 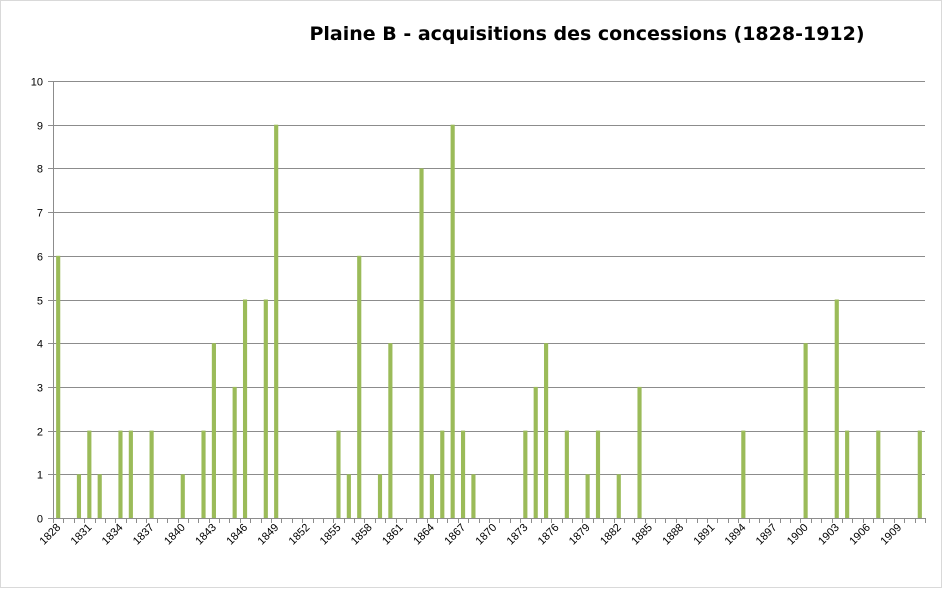 I want to click on x-tick-label: 1843, so click(x=206, y=535).